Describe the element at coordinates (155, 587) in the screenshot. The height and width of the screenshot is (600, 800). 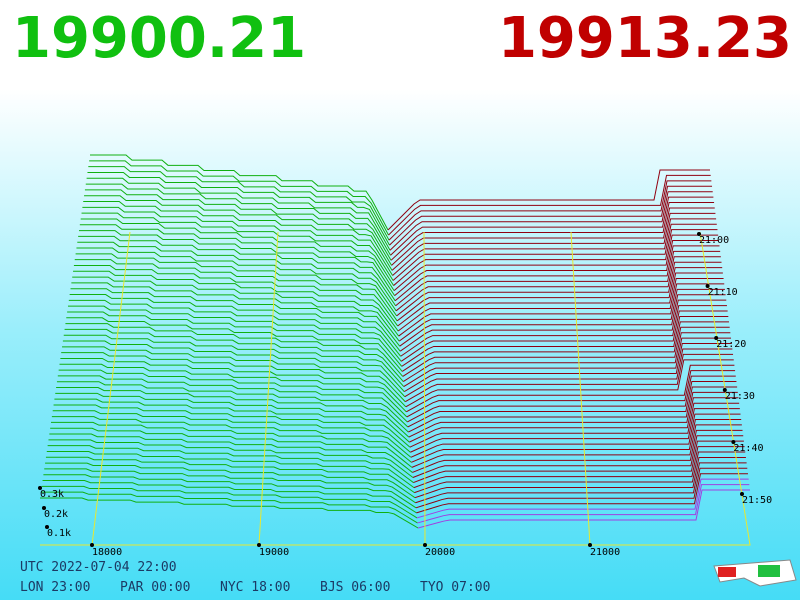
I see `zone-time: PAR 00:00` at that location.